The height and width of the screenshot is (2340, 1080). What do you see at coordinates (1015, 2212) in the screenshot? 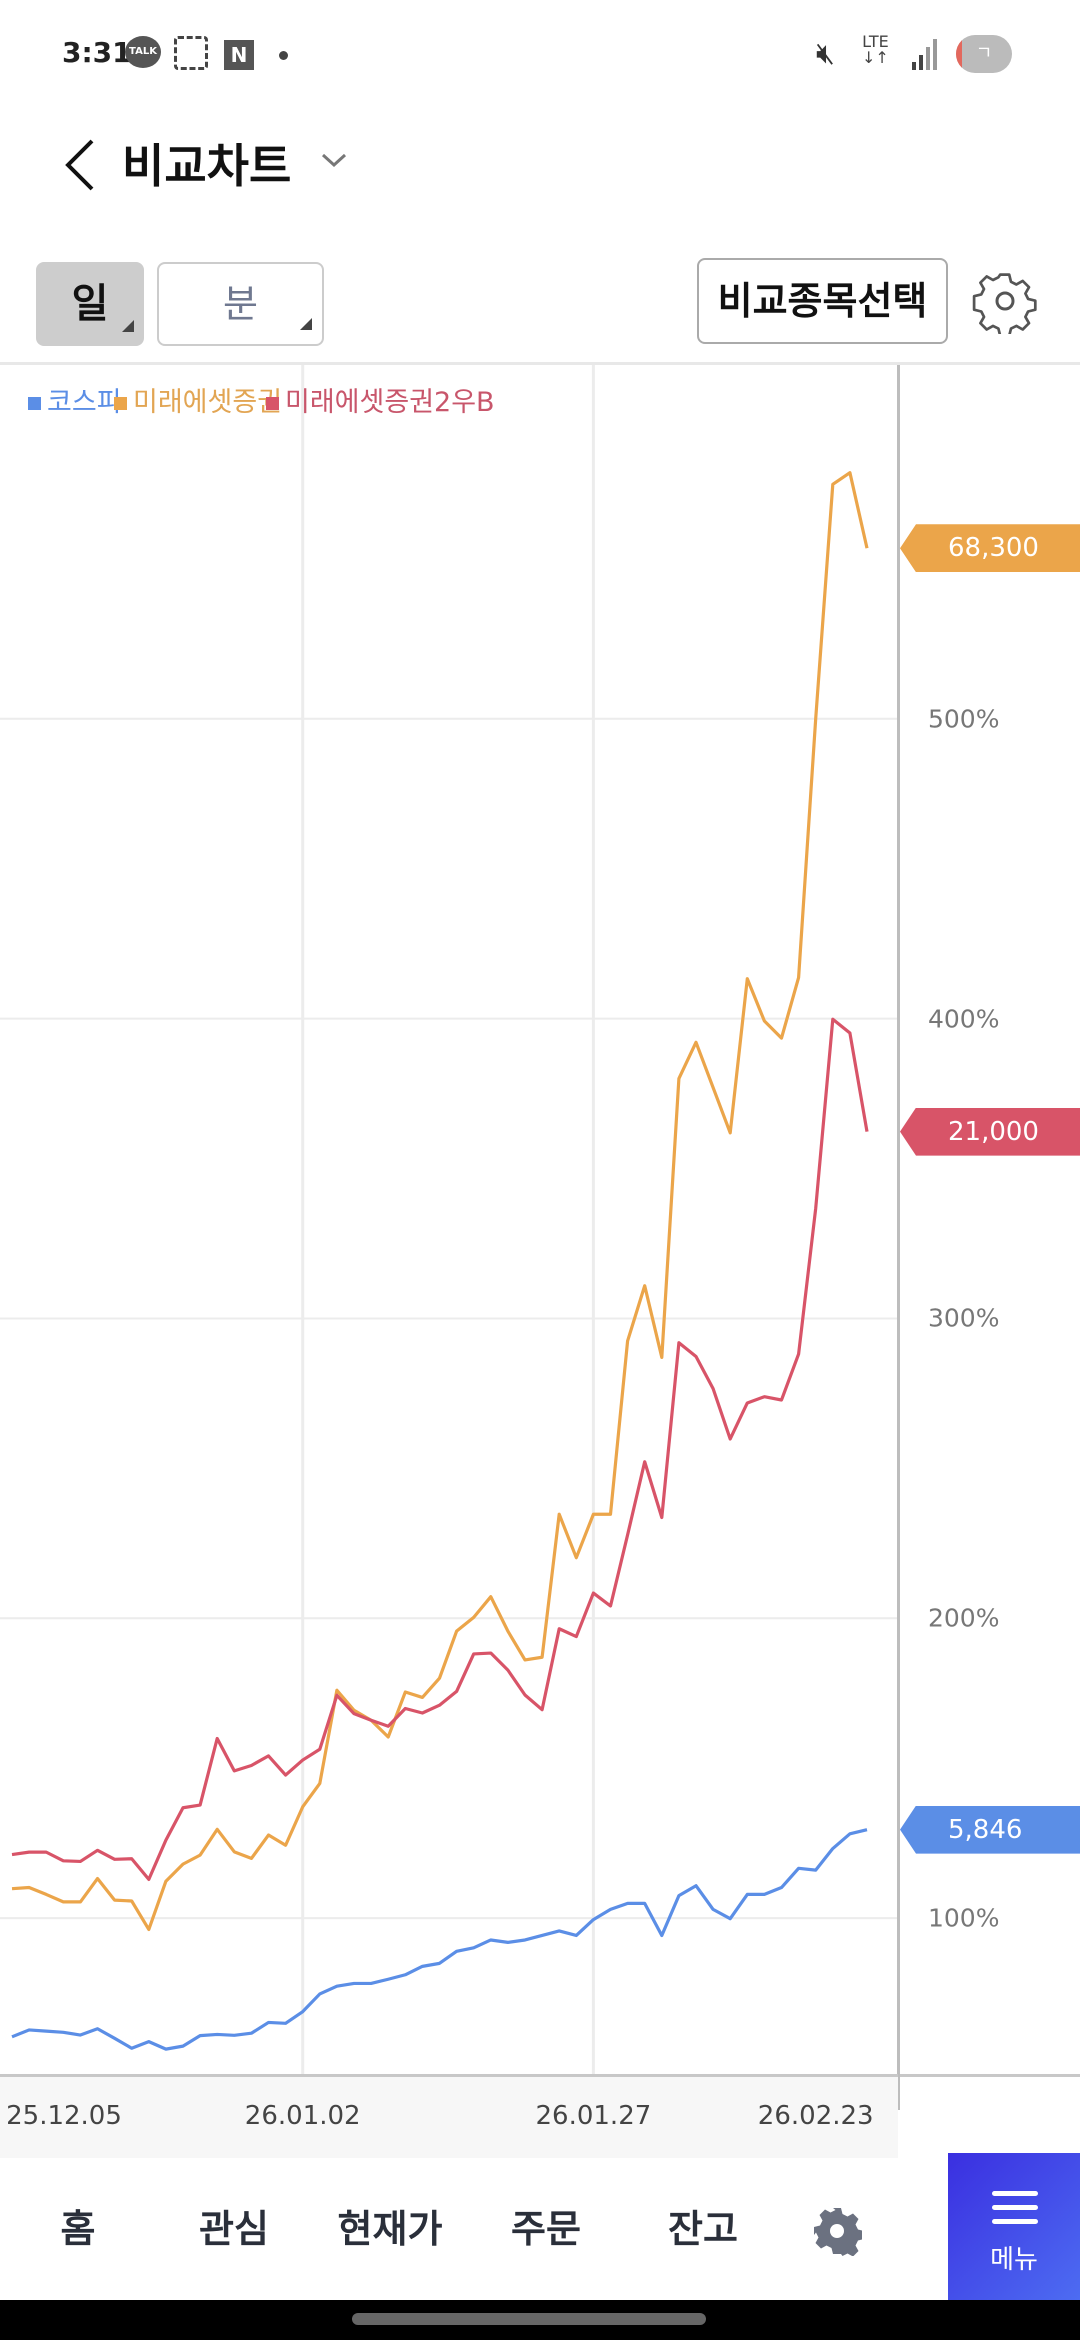
I see `hamburger-icon` at bounding box center [1015, 2212].